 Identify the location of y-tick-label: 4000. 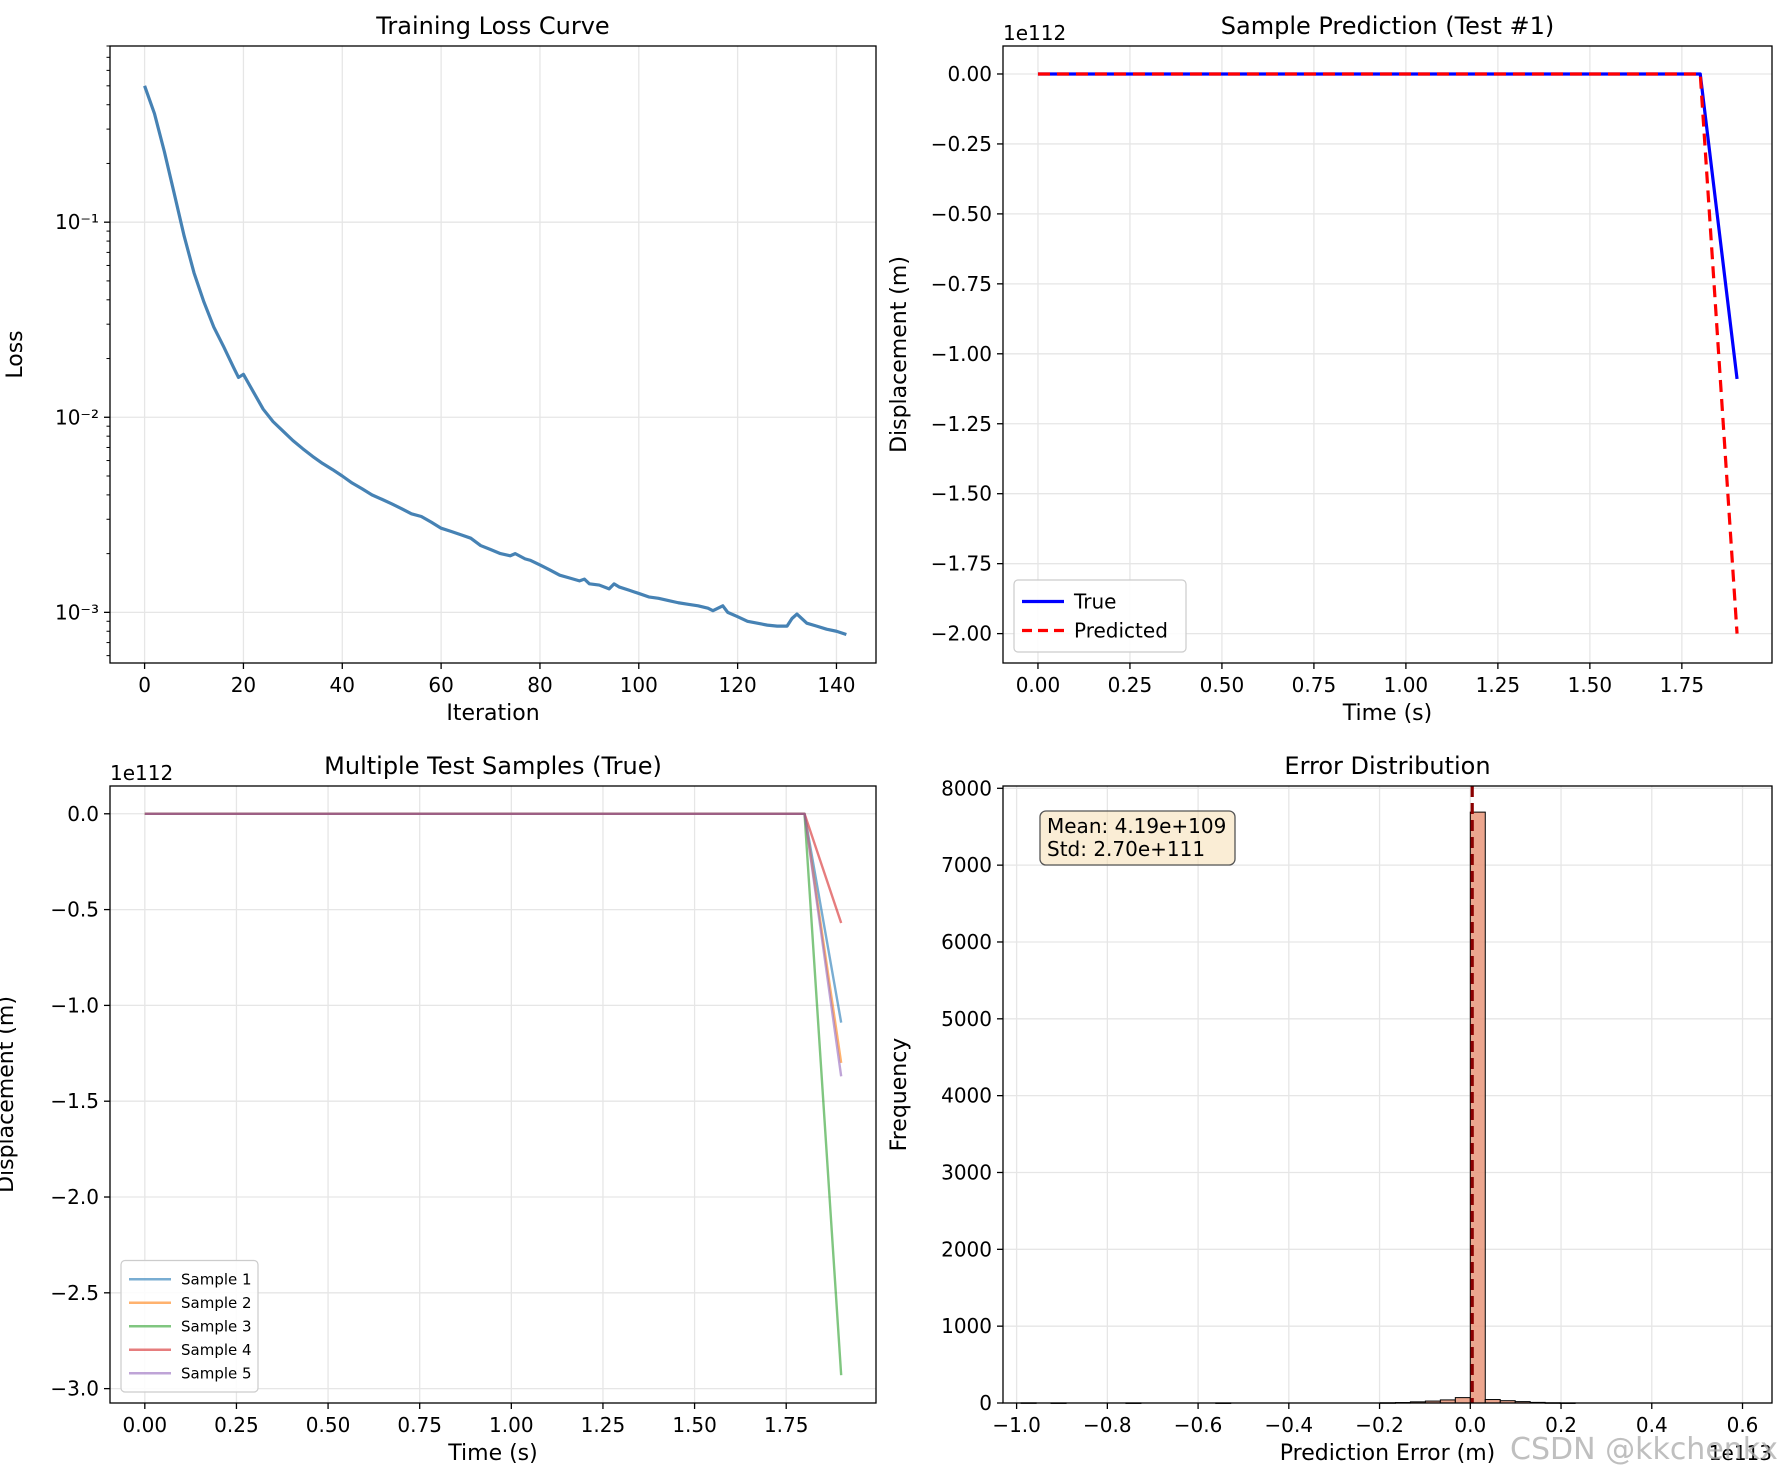
(966, 1096).